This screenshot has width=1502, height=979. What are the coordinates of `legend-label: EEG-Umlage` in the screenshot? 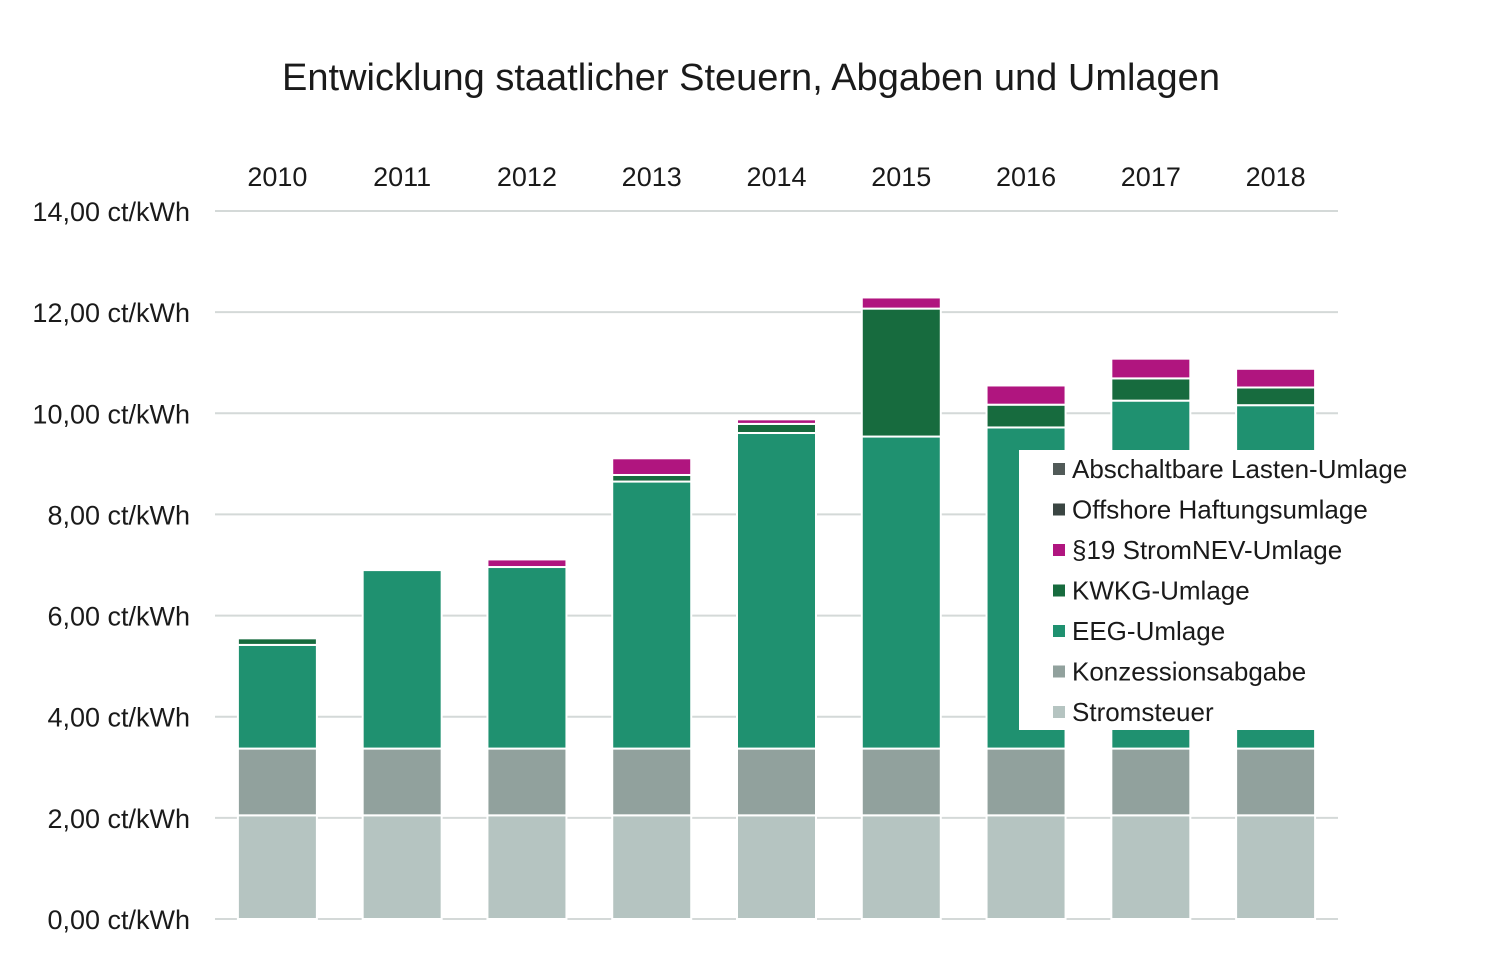 It's located at (1148, 631).